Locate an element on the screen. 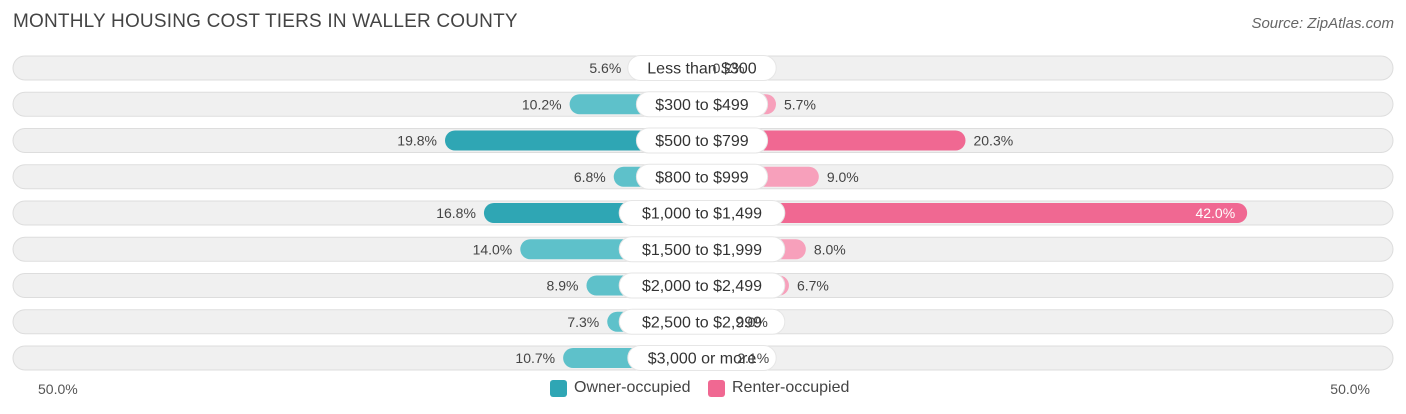  renter-value-label: 2.0% is located at coordinates (752, 322).